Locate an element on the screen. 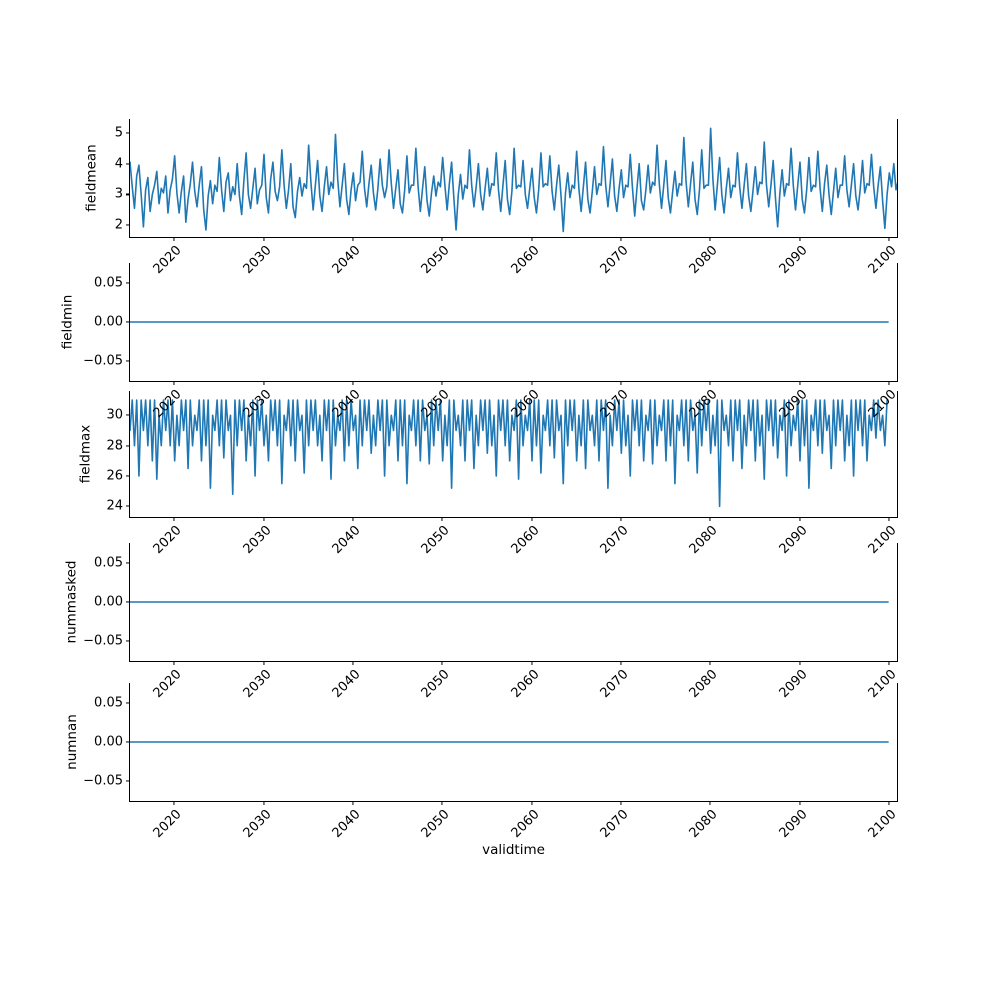 The height and width of the screenshot is (1000, 1000). xtick-label: 2060 is located at coordinates (525, 824).